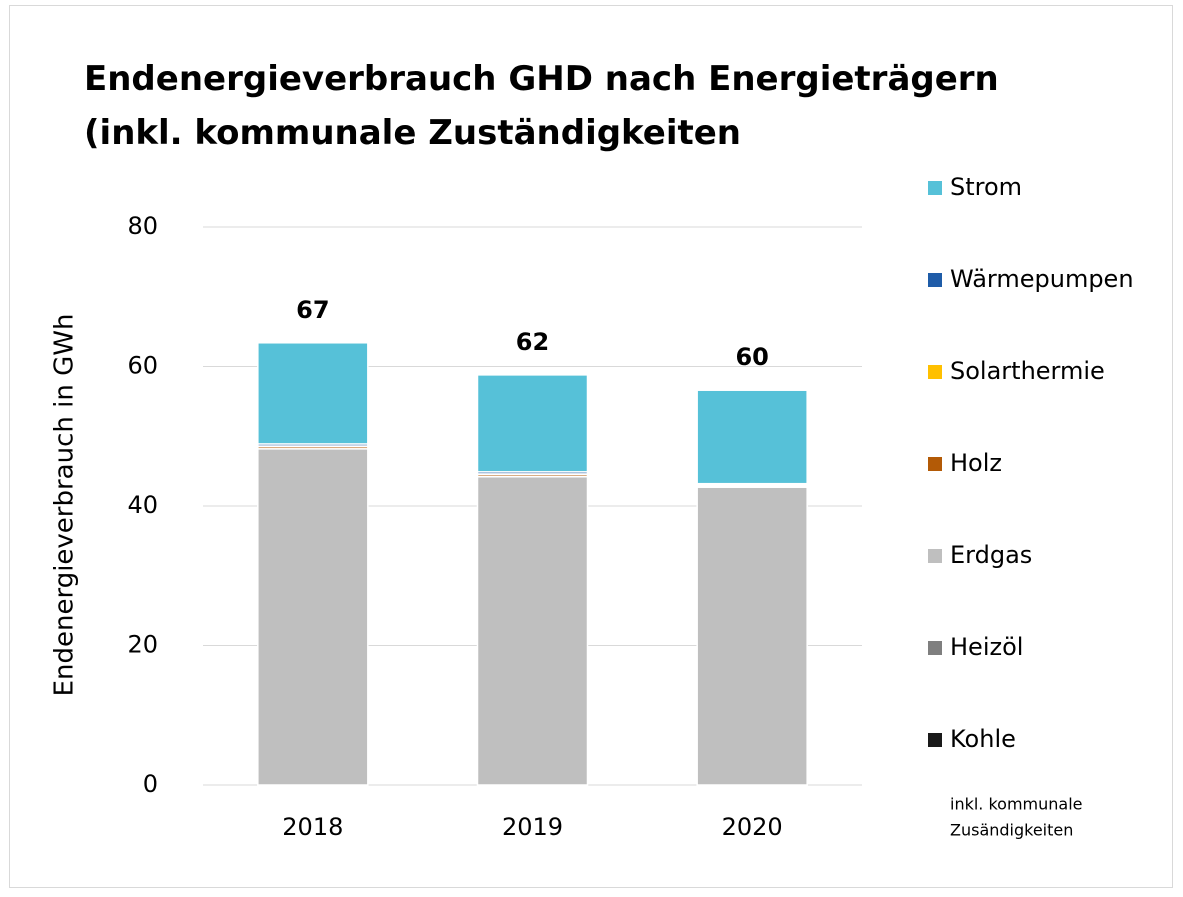 This screenshot has height=897, width=1183. I want to click on total-label: 62, so click(532, 342).